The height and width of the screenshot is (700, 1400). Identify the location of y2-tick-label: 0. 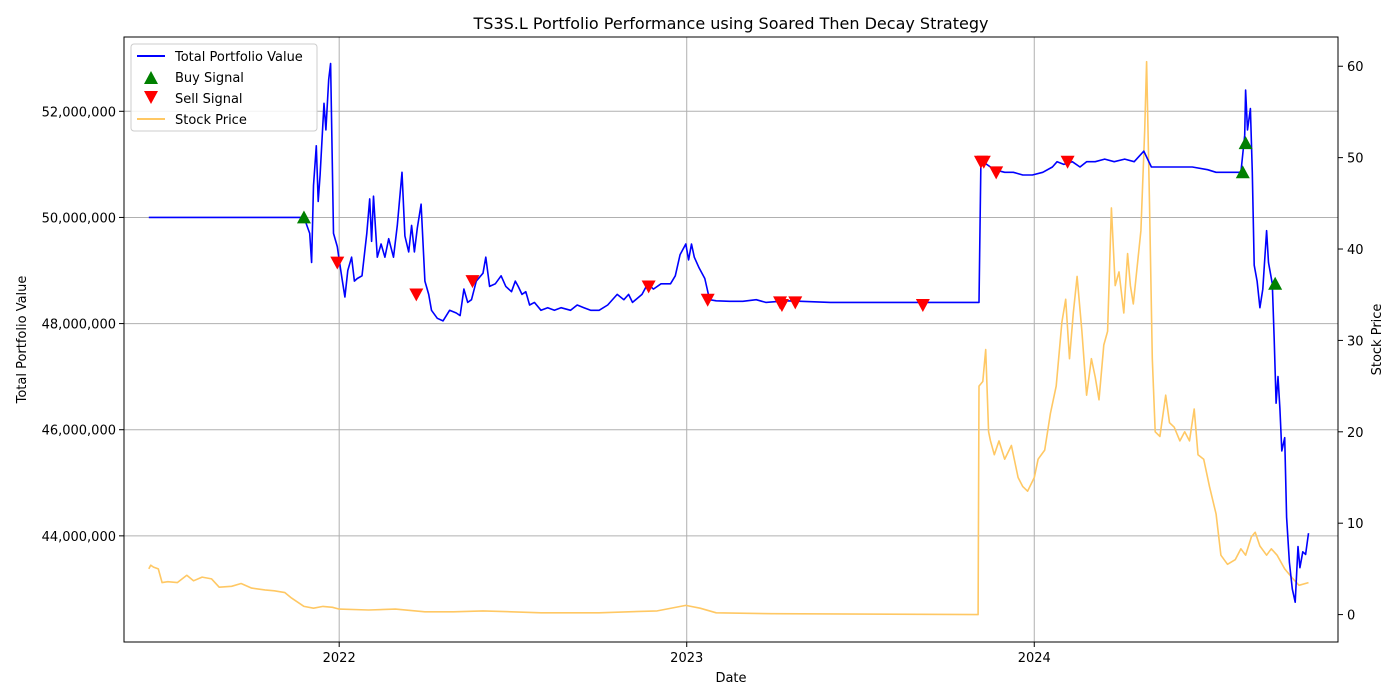
(1351, 616).